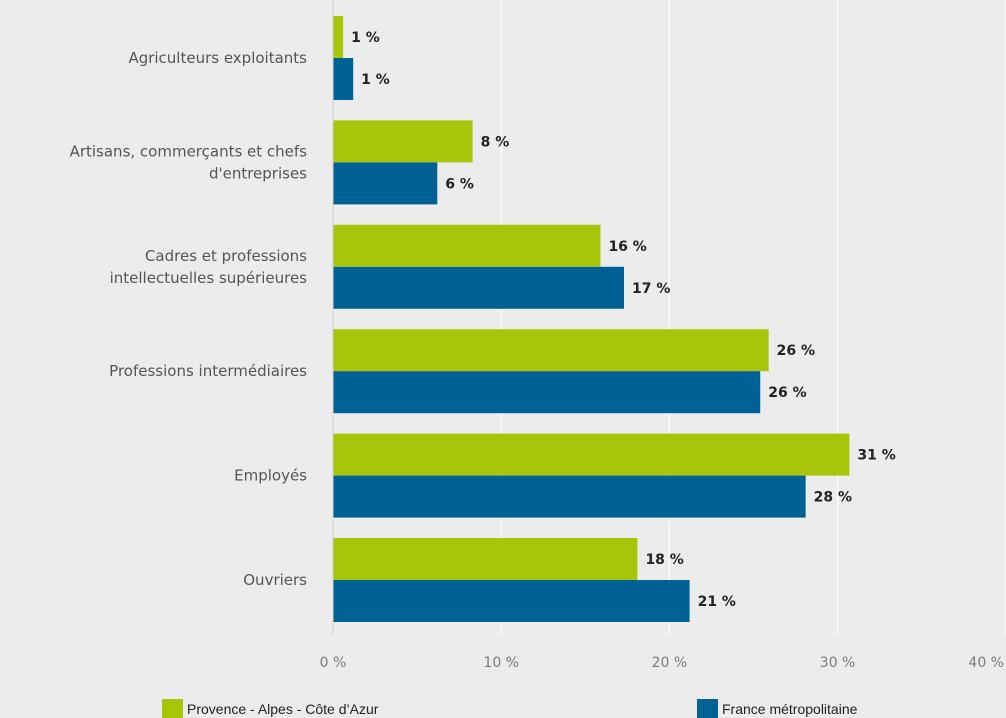 This screenshot has width=1006, height=718. What do you see at coordinates (707, 708) in the screenshot?
I see `legend-swatch-france` at bounding box center [707, 708].